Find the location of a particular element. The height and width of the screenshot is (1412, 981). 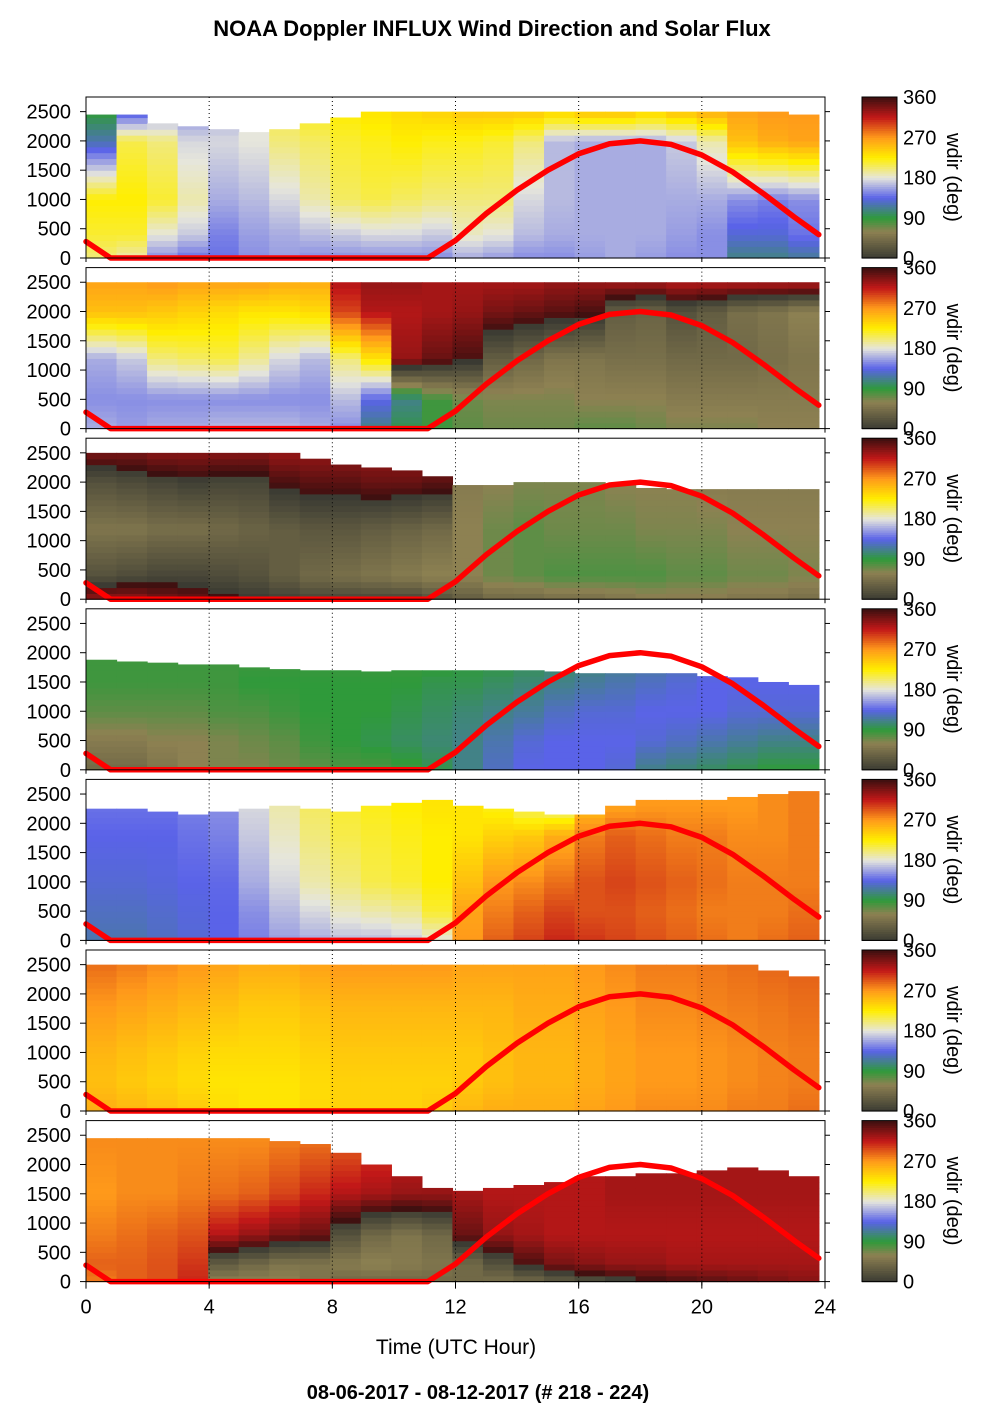

colorbar-frame is located at coordinates (879, 518).